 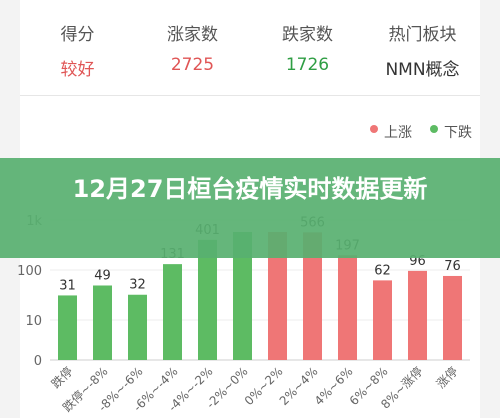 What do you see at coordinates (192, 35) in the screenshot?
I see `stat-up-count-label: 涨家数` at bounding box center [192, 35].